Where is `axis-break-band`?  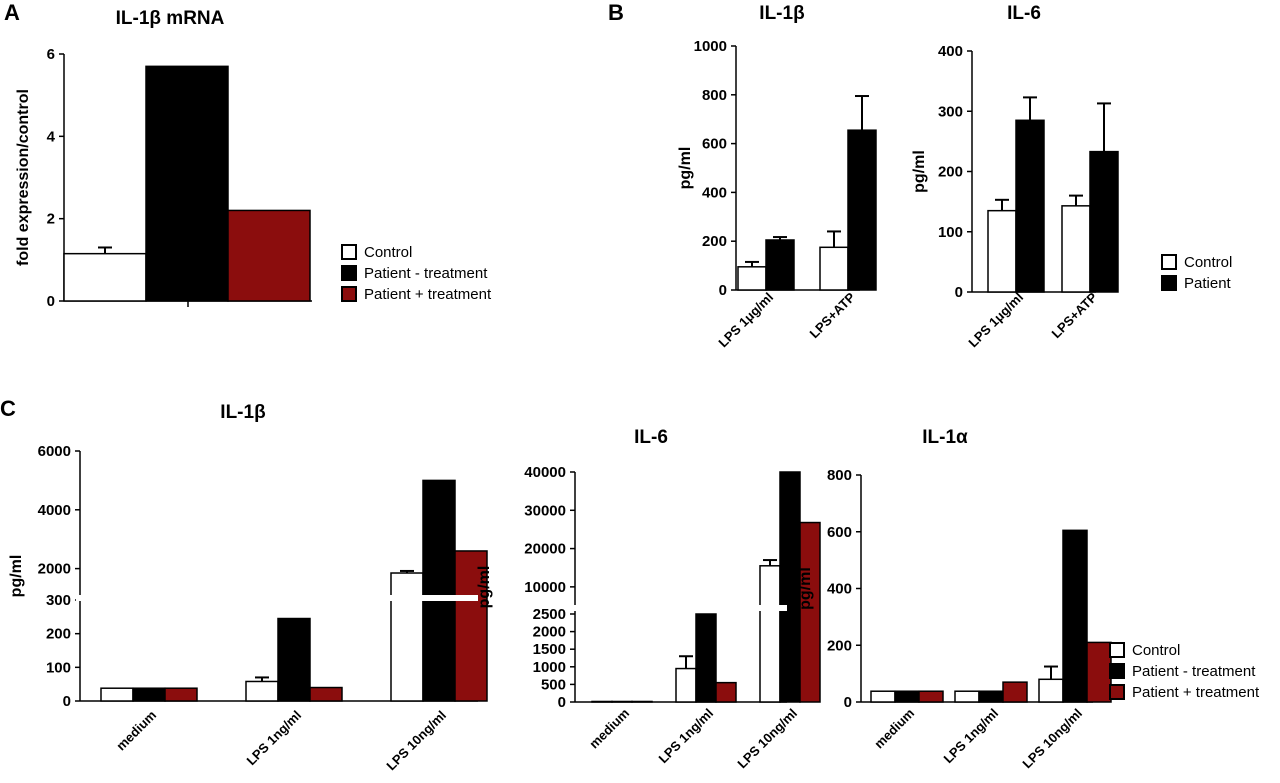
axis-break-band is located at coordinates (679, 608).